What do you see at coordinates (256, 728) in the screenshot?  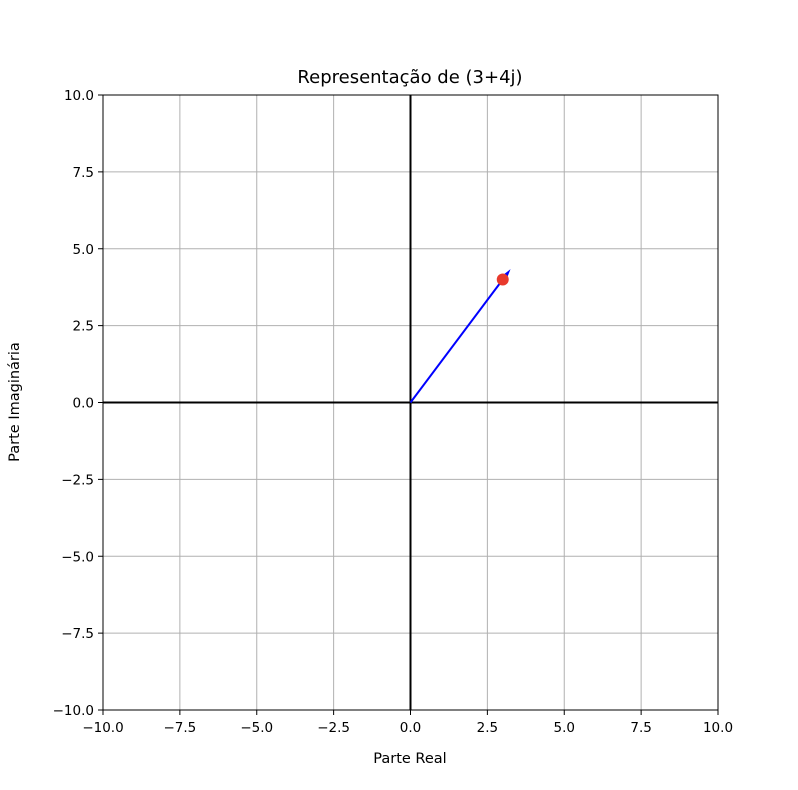 I see `x-tick-label: −5.0` at bounding box center [256, 728].